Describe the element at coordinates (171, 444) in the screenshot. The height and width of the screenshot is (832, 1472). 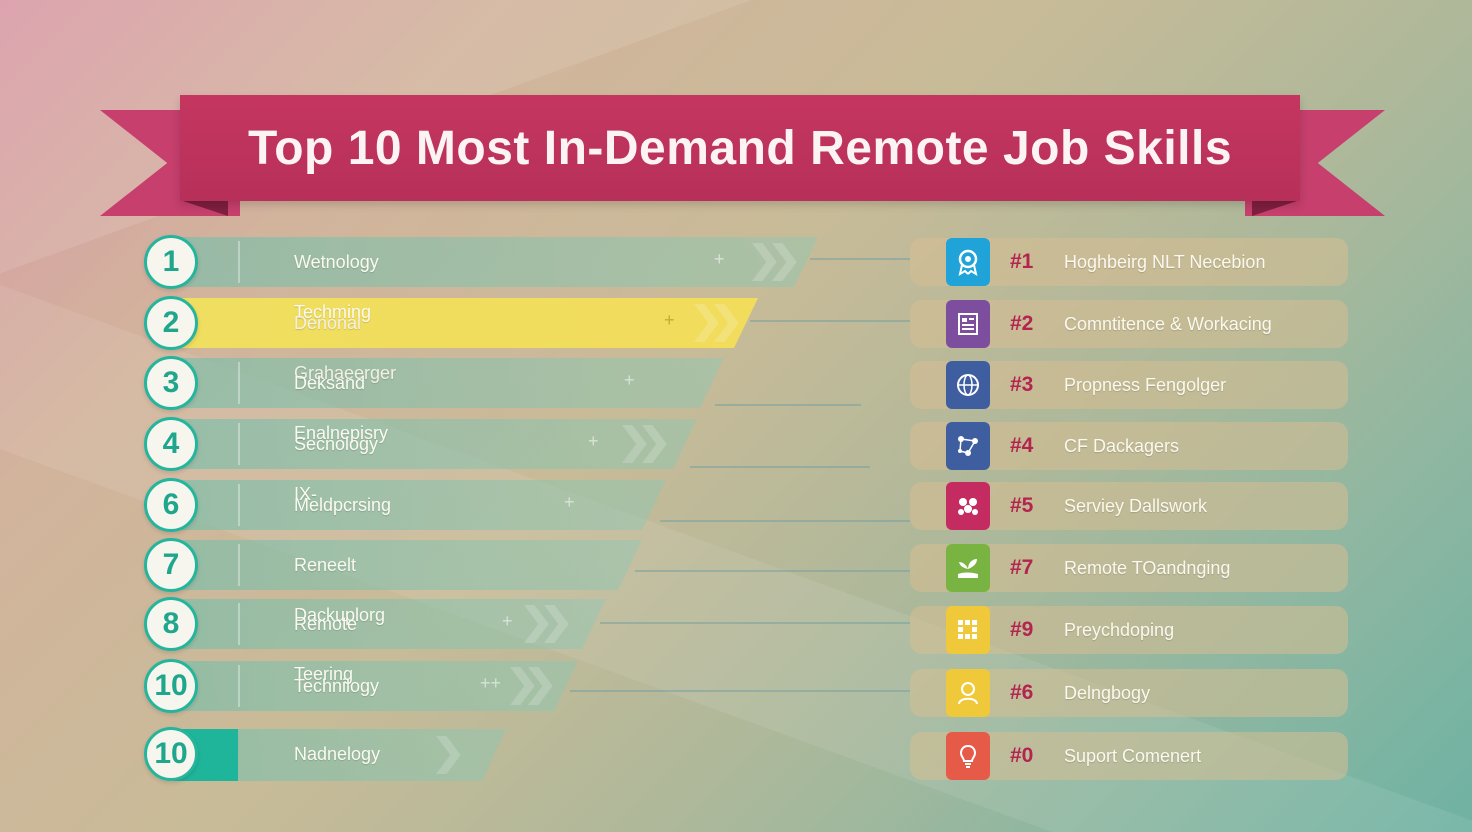
I see `rank-number-badge: 4` at that location.